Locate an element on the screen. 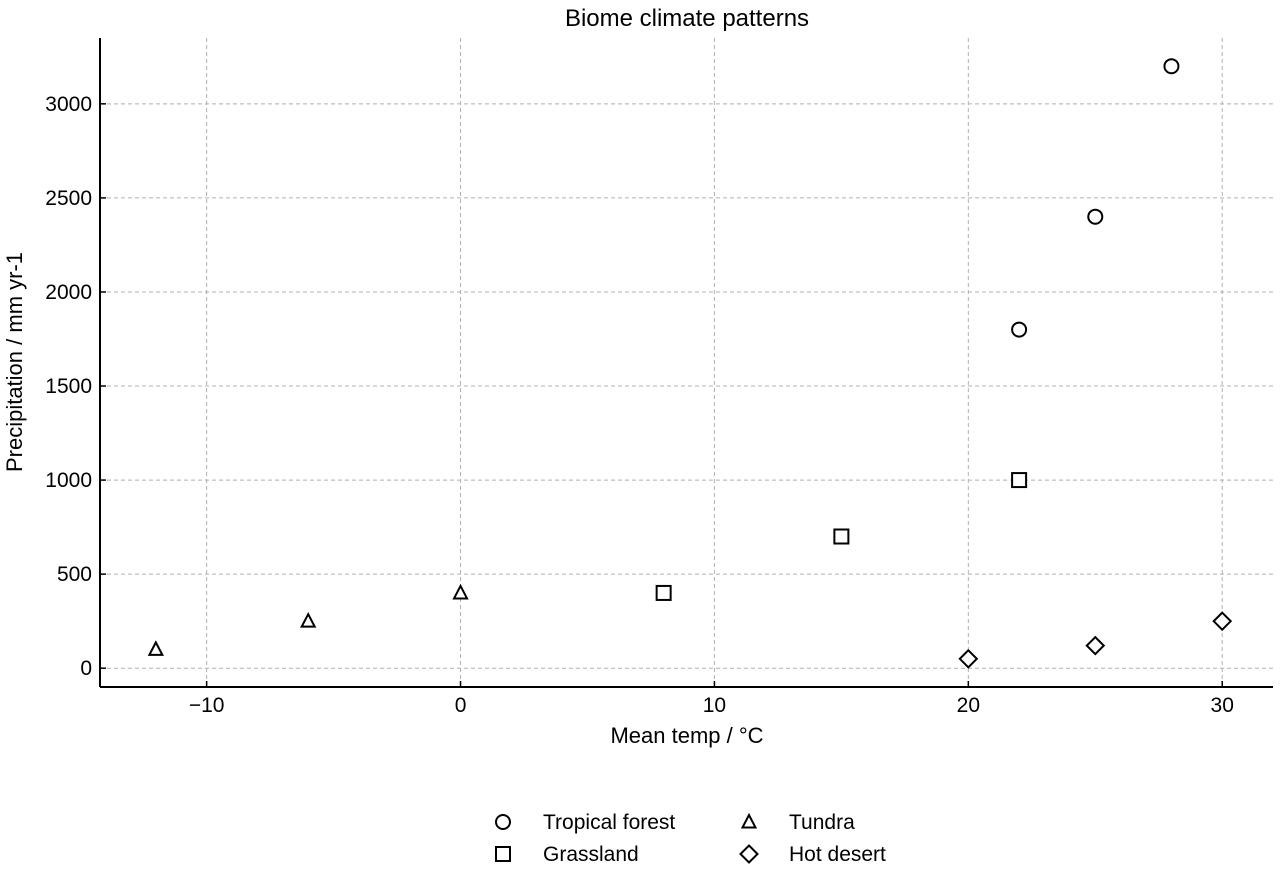 This screenshot has height=880, width=1280. y-tick-label: 500 is located at coordinates (74, 574).